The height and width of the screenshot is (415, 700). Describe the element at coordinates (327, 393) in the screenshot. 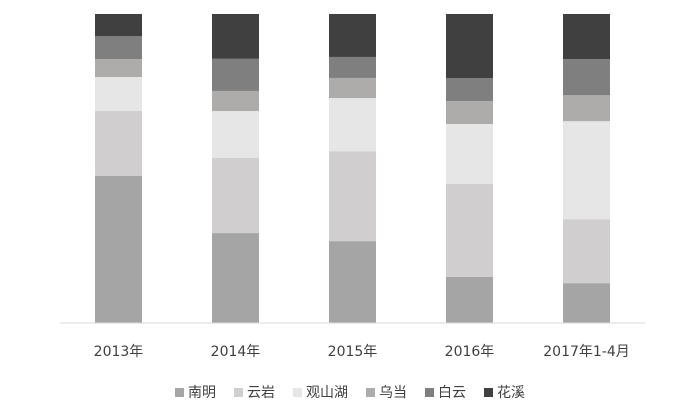

I see `legend-label: 观山湖` at that location.